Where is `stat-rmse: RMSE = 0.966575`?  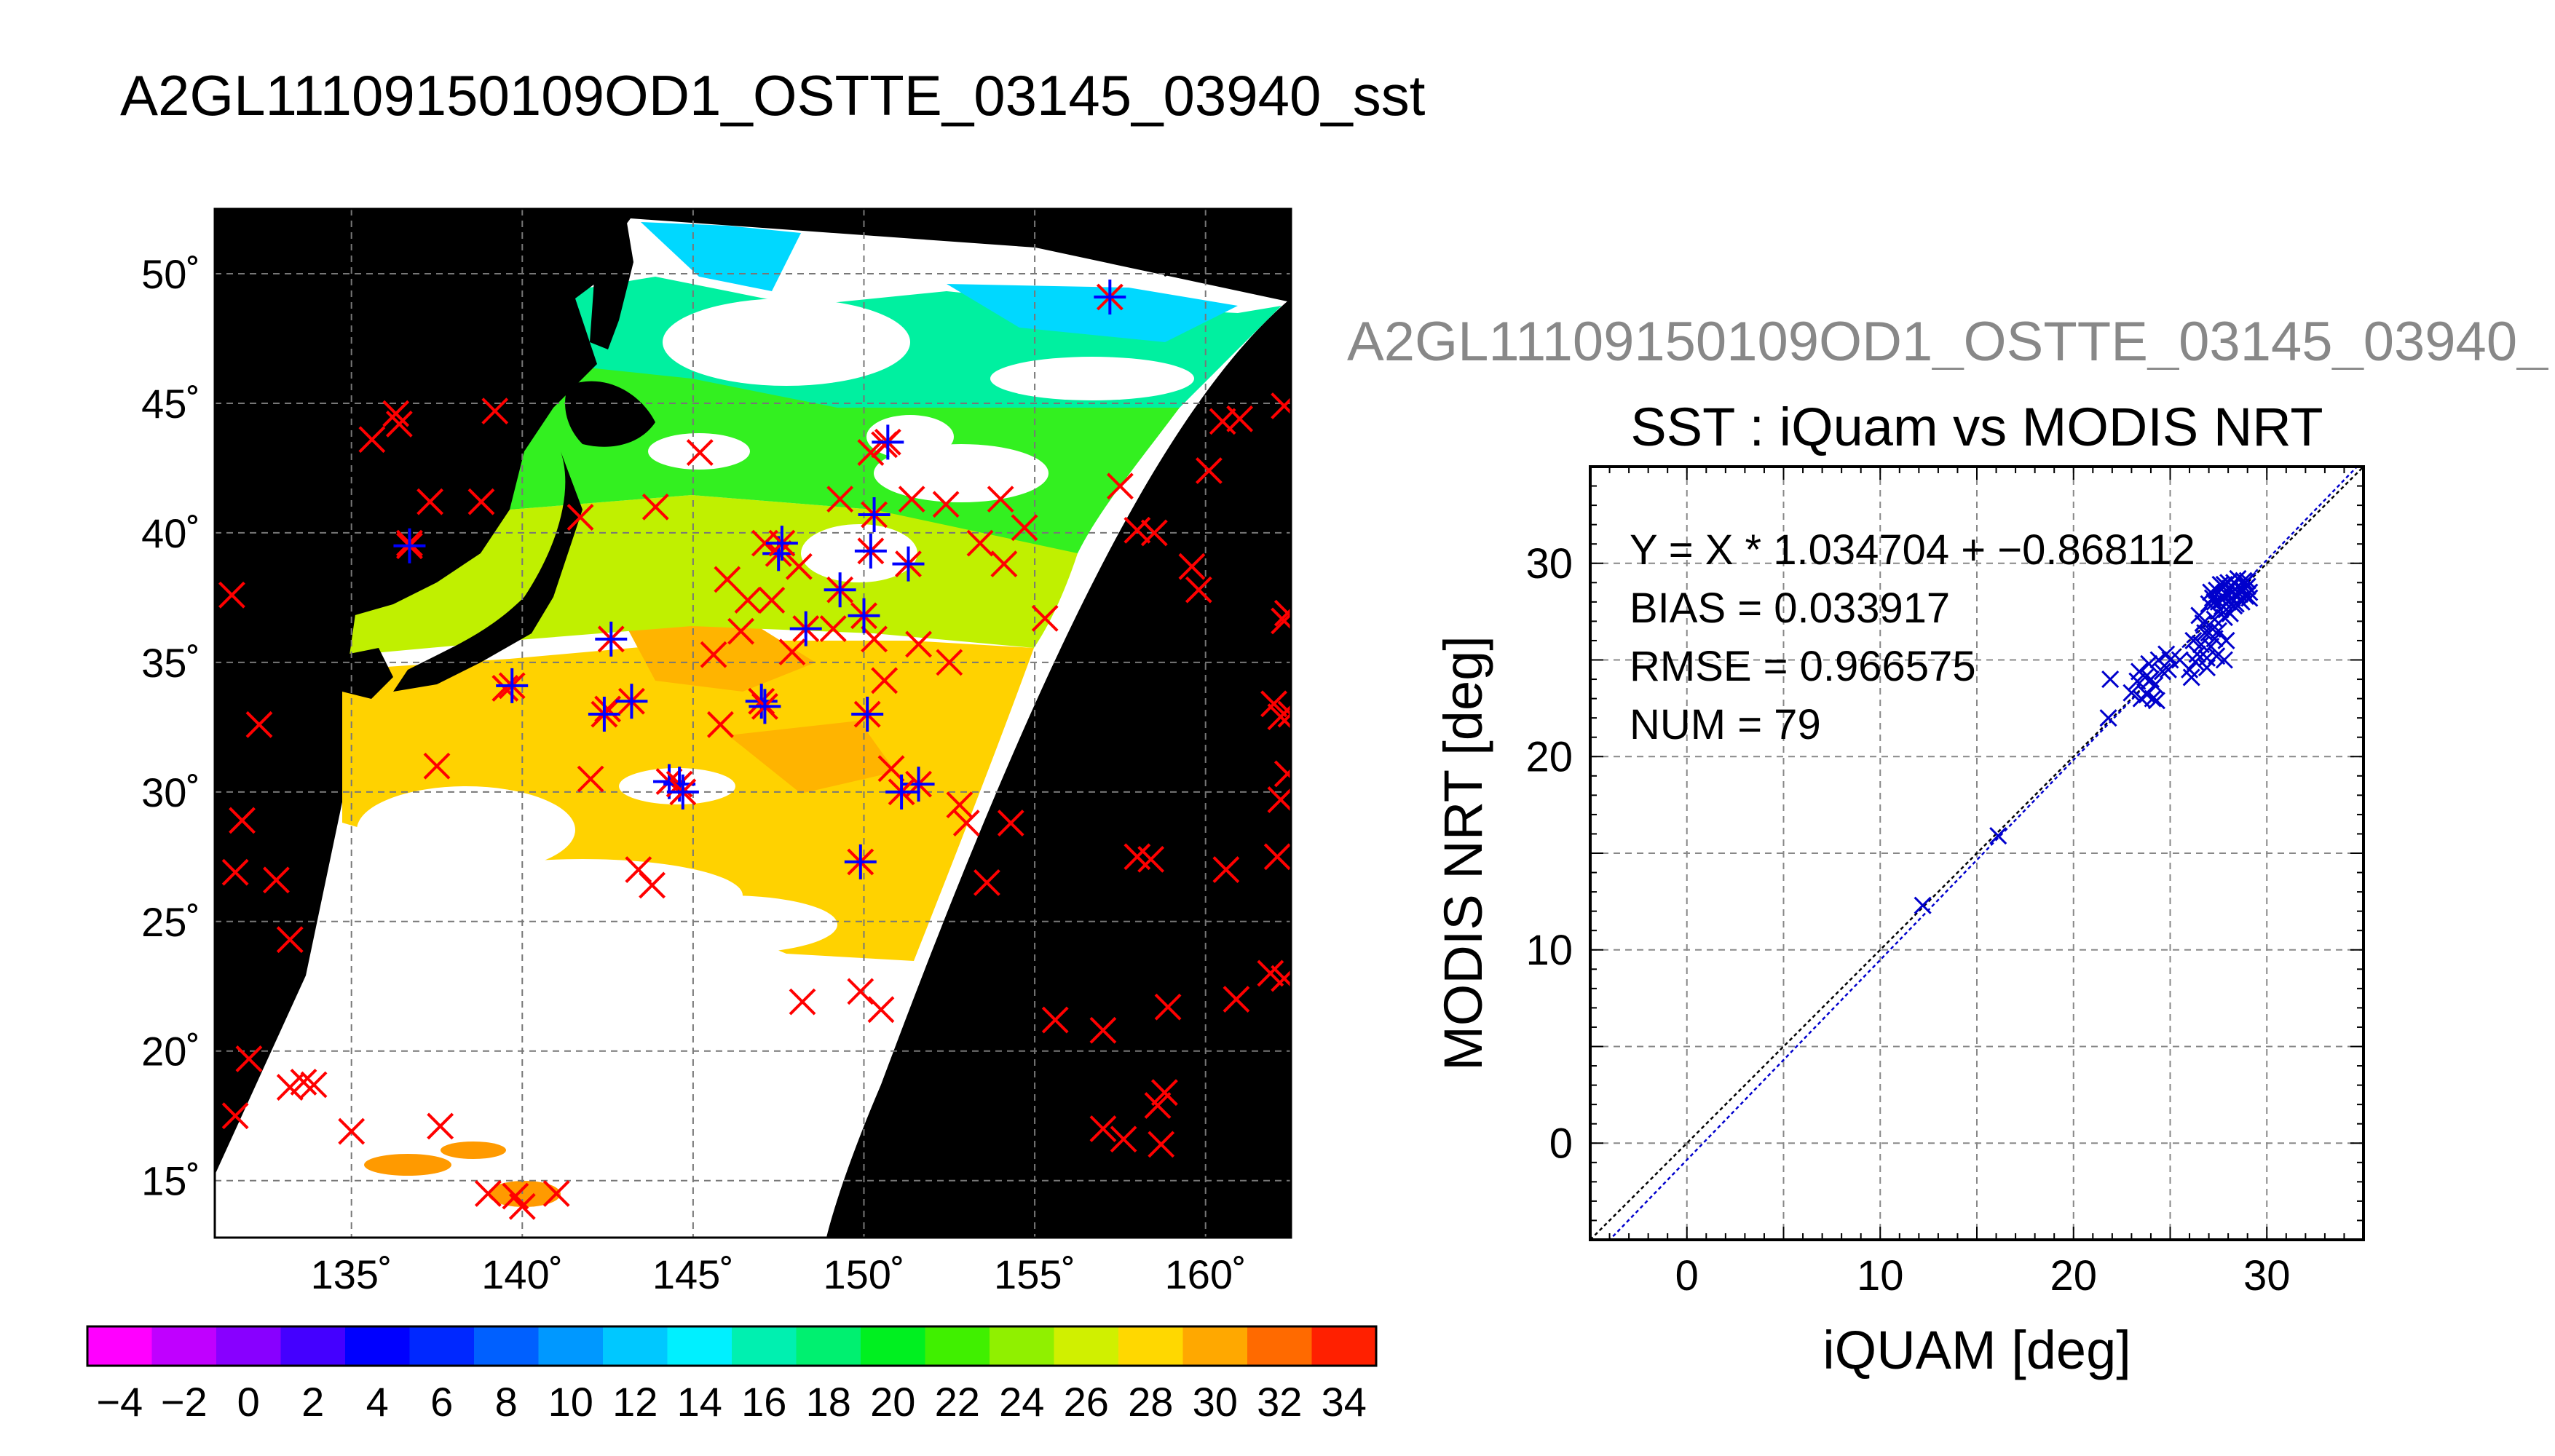 stat-rmse: RMSE = 0.966575 is located at coordinates (1803, 666).